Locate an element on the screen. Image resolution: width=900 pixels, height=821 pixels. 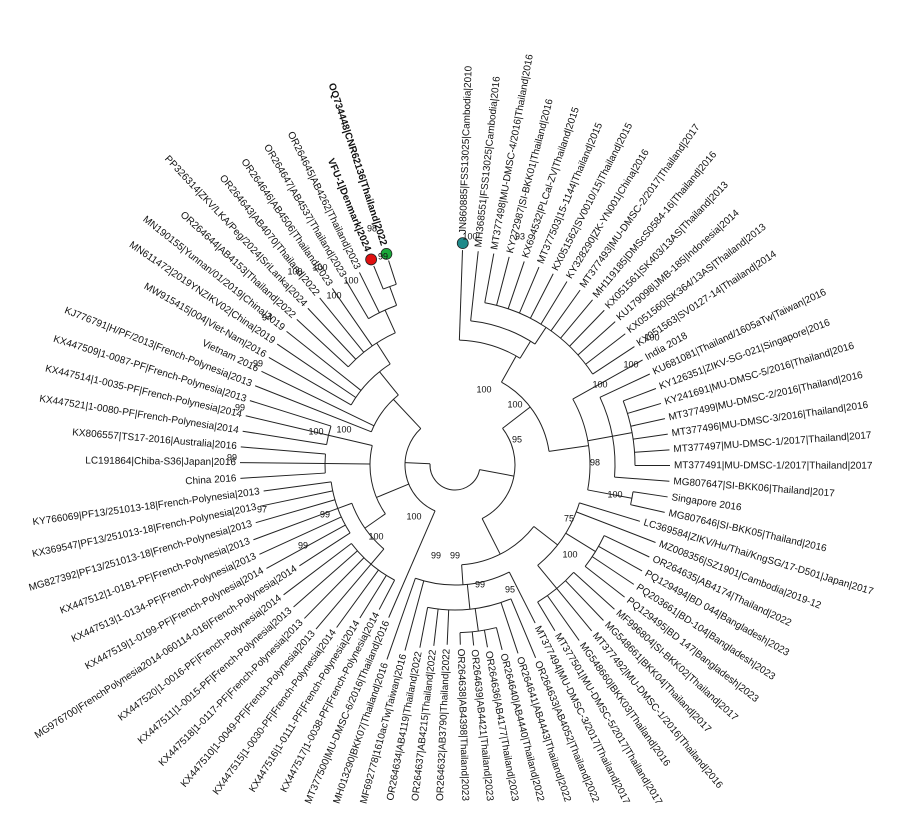
bootstrap-value: 94 is located at coordinates (267, 317).